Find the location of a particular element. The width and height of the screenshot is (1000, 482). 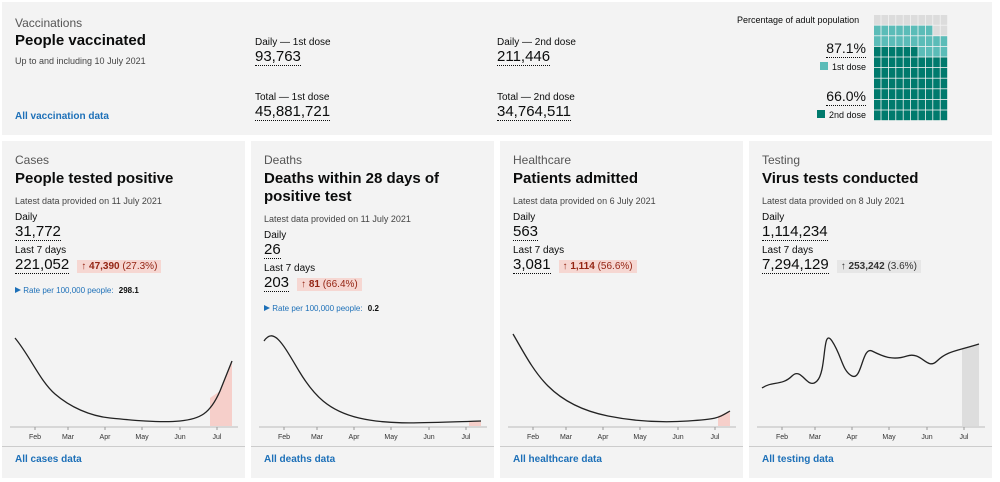

metric-value: 45,881,721 is located at coordinates (293, 112).